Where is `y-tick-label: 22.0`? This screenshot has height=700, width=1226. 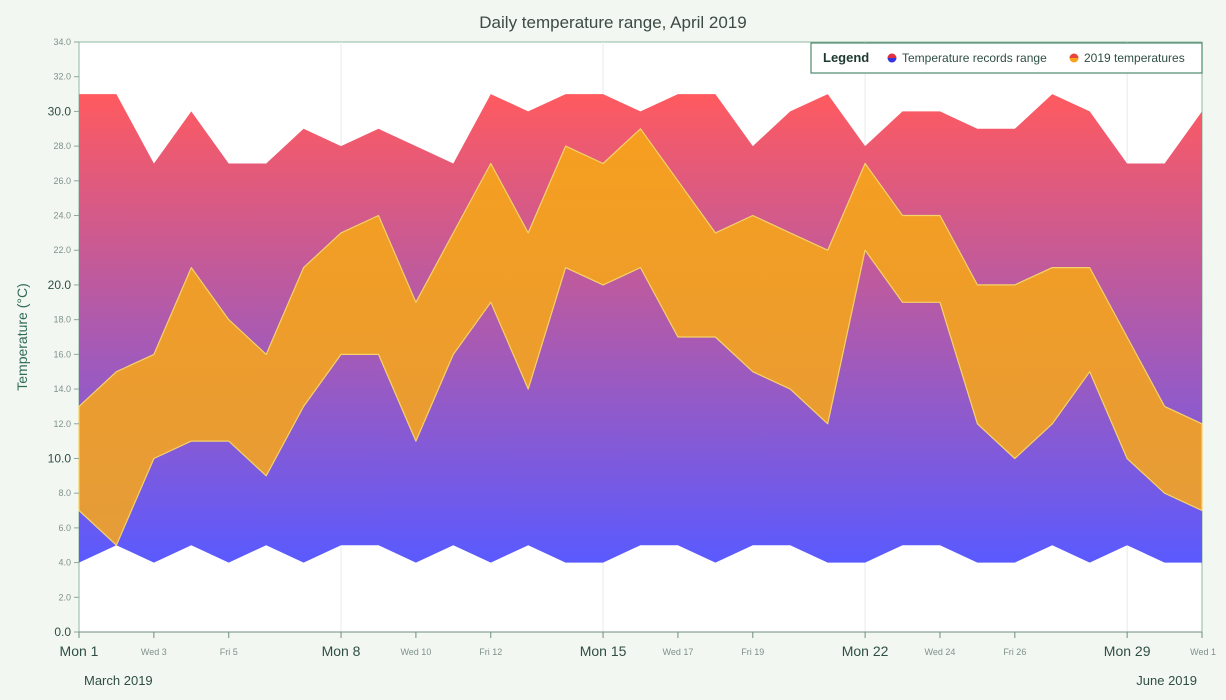
y-tick-label: 22.0 is located at coordinates (62, 250).